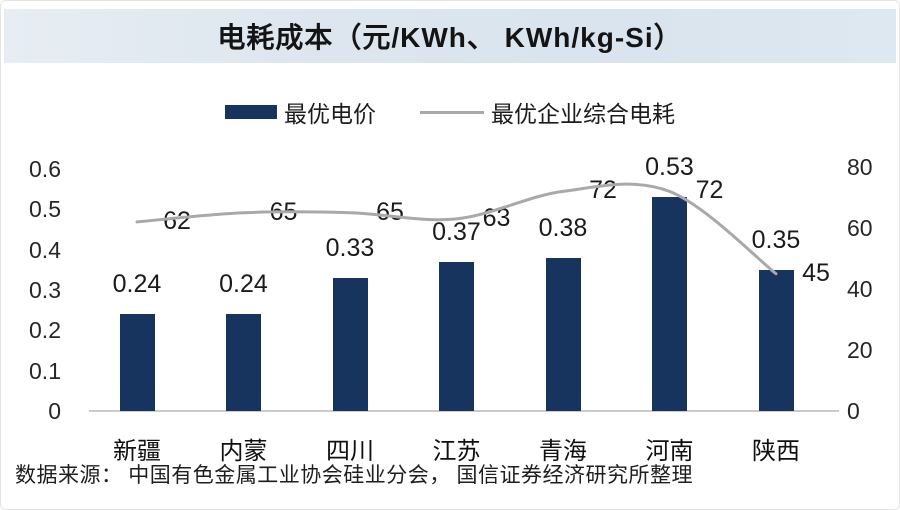 The image size is (900, 510). Describe the element at coordinates (54, 411) in the screenshot. I see `left-axis-tick: 0` at that location.